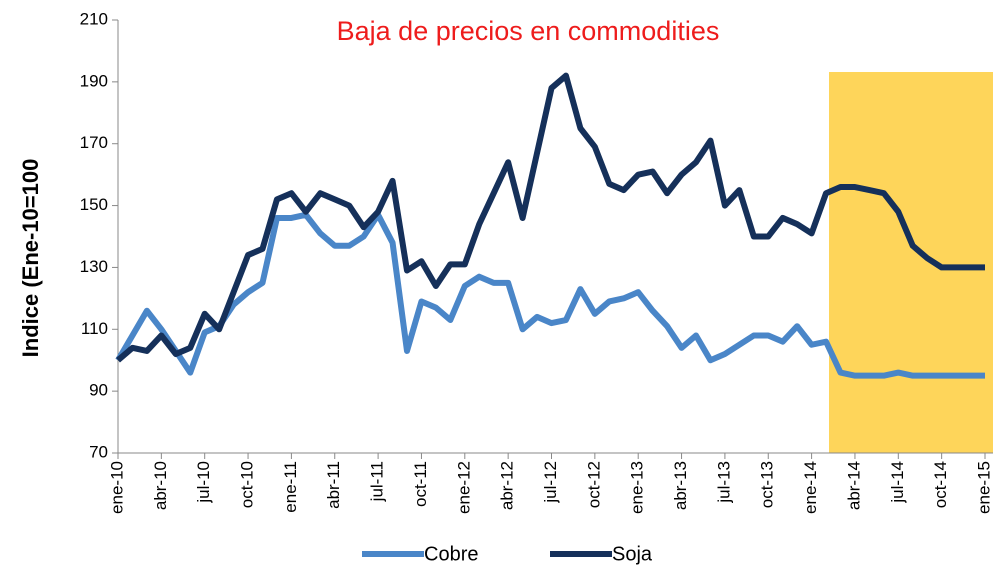 This screenshot has height=567, width=993. Describe the element at coordinates (451, 554) in the screenshot. I see `legend-label: Cobre` at that location.